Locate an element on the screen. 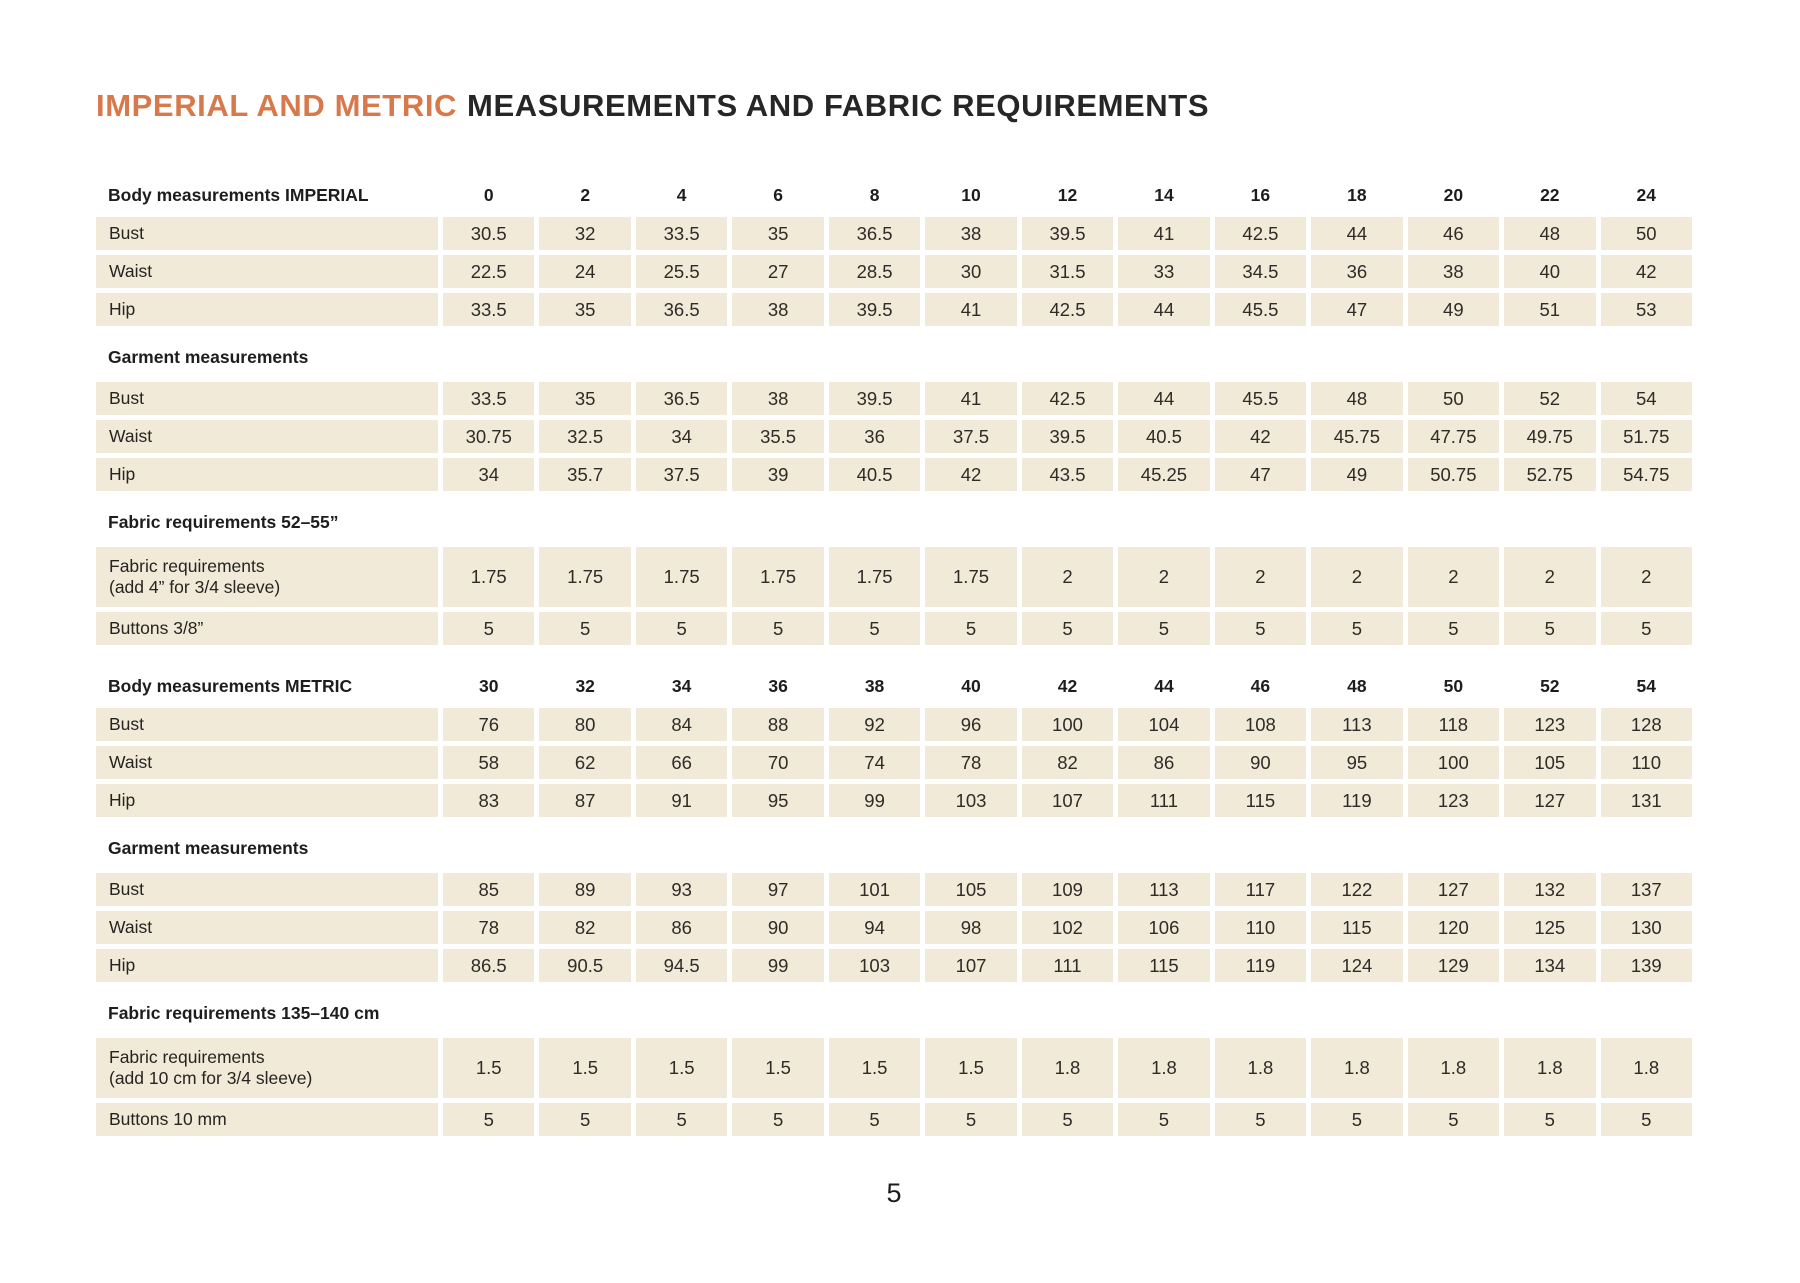  value-cell: 2 is located at coordinates (1260, 577).